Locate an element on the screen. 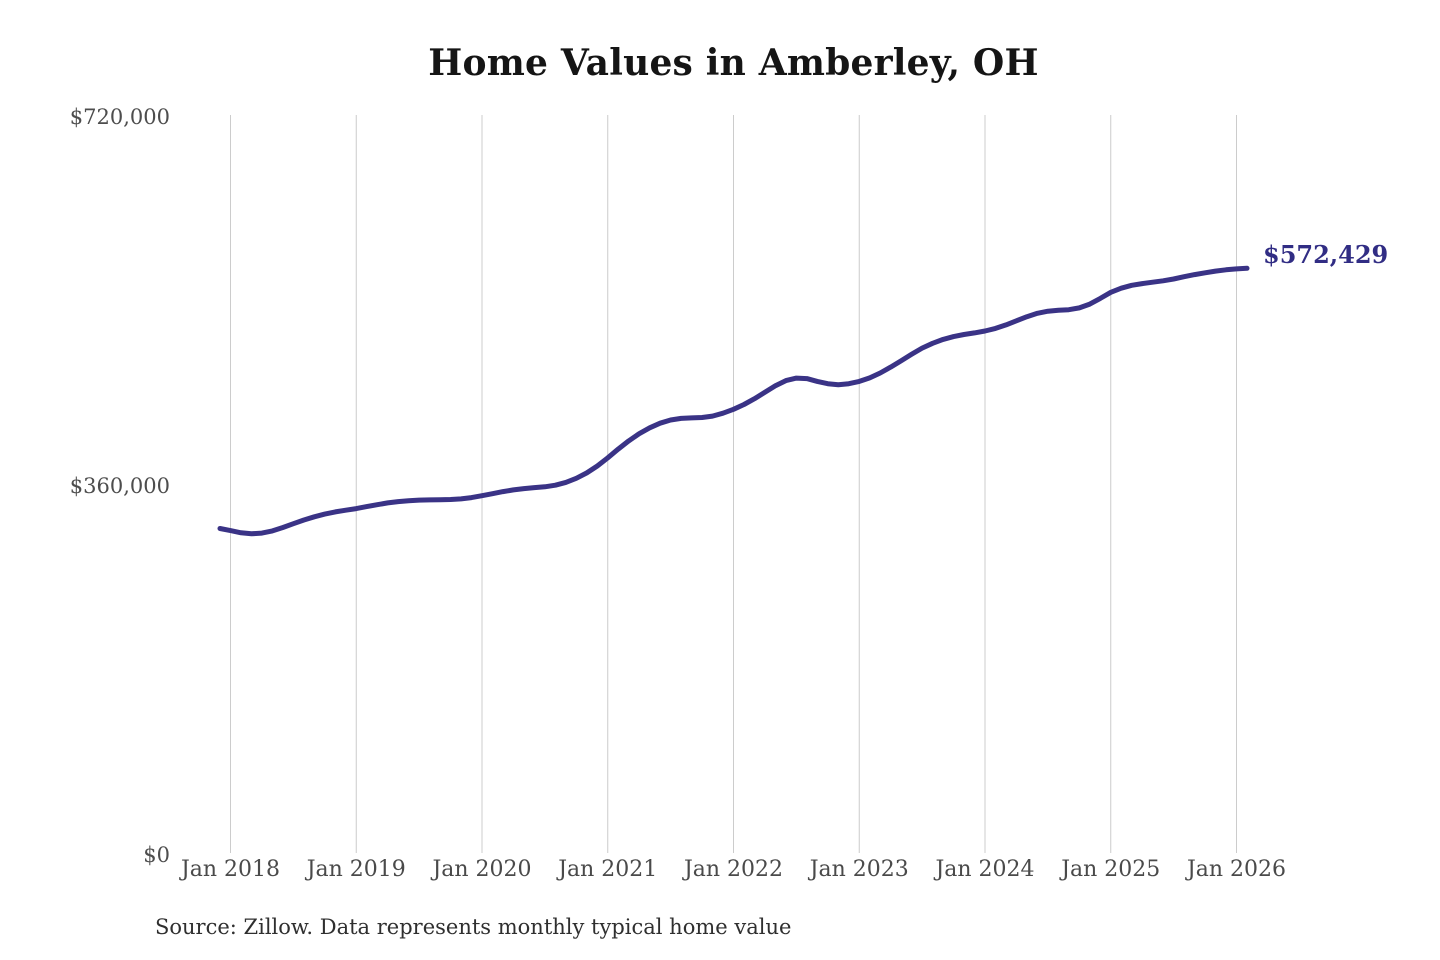  x-tick-label-2023-01: Jan 2023 is located at coordinates (859, 869).